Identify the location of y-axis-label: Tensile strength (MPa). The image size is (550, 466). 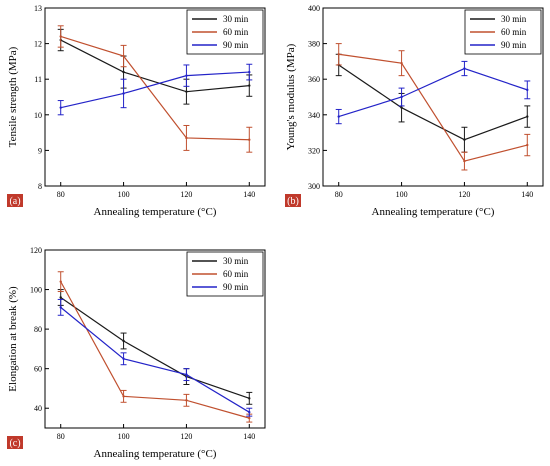
(13, 96).